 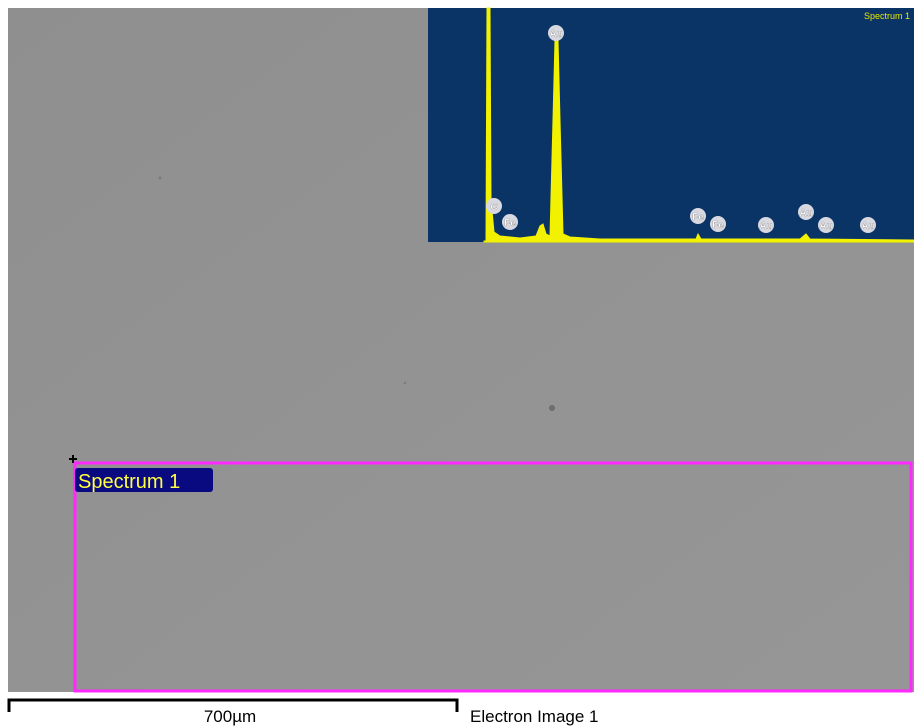 I want to click on peak-label: C, so click(x=493, y=207).